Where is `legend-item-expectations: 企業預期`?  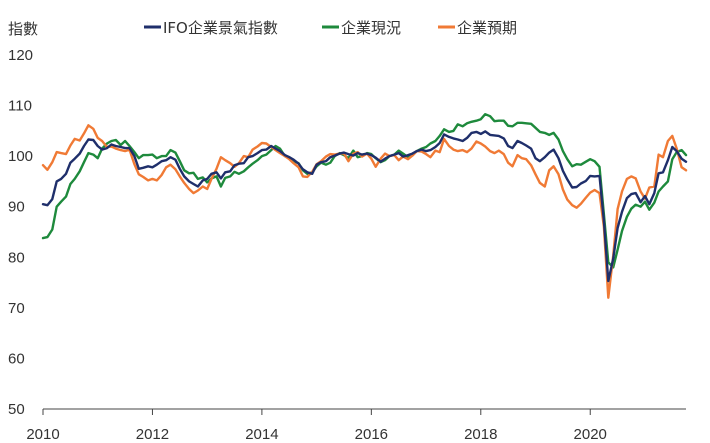 legend-item-expectations: 企業預期 is located at coordinates (477, 28).